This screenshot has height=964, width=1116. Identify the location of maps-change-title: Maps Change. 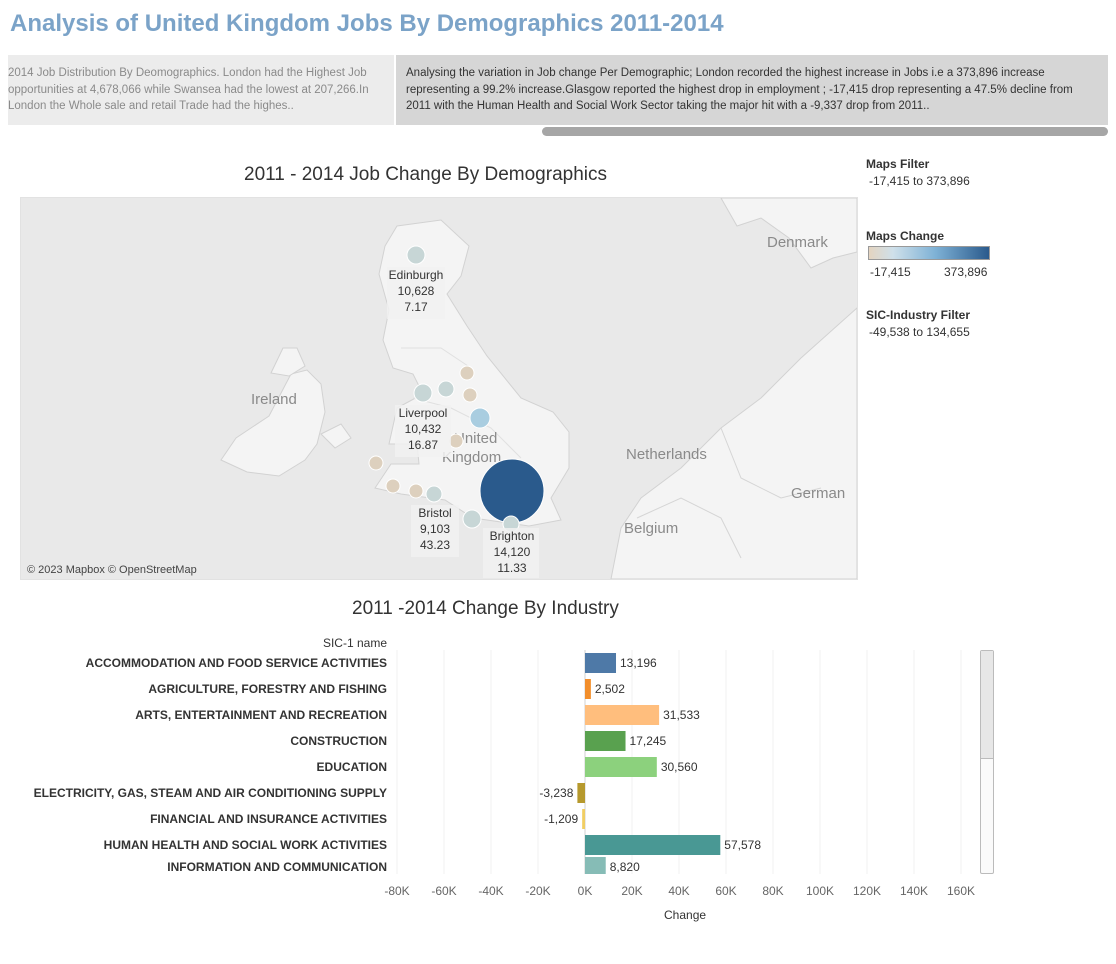
(905, 236).